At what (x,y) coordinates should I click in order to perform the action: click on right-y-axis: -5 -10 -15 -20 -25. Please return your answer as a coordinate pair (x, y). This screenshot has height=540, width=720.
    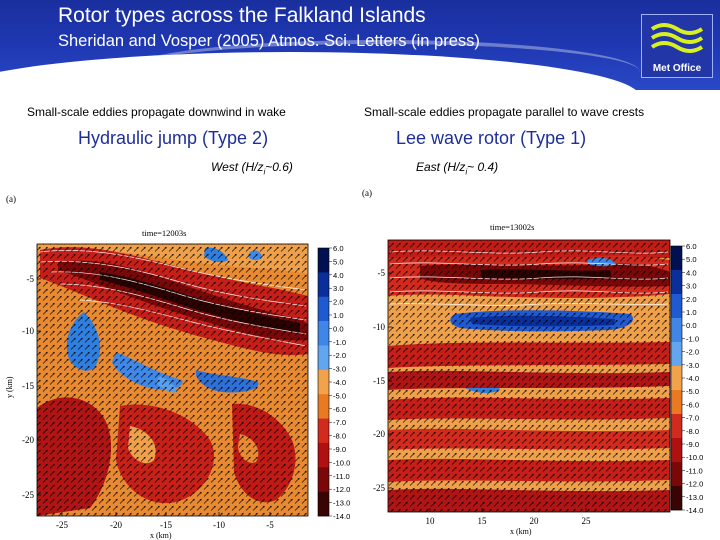
    Looking at the image, I should click on (382, 380).